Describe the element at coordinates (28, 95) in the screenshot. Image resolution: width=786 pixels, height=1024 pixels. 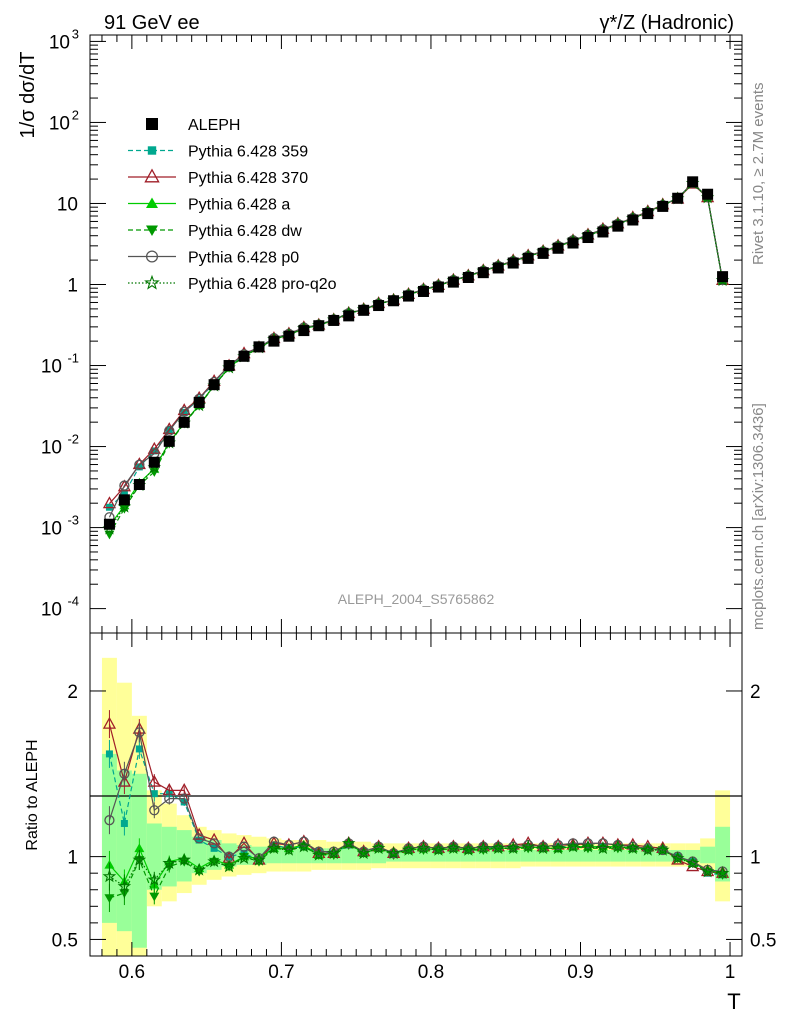
I see `main-y-axis-label: 1/σ dσ/dT` at that location.